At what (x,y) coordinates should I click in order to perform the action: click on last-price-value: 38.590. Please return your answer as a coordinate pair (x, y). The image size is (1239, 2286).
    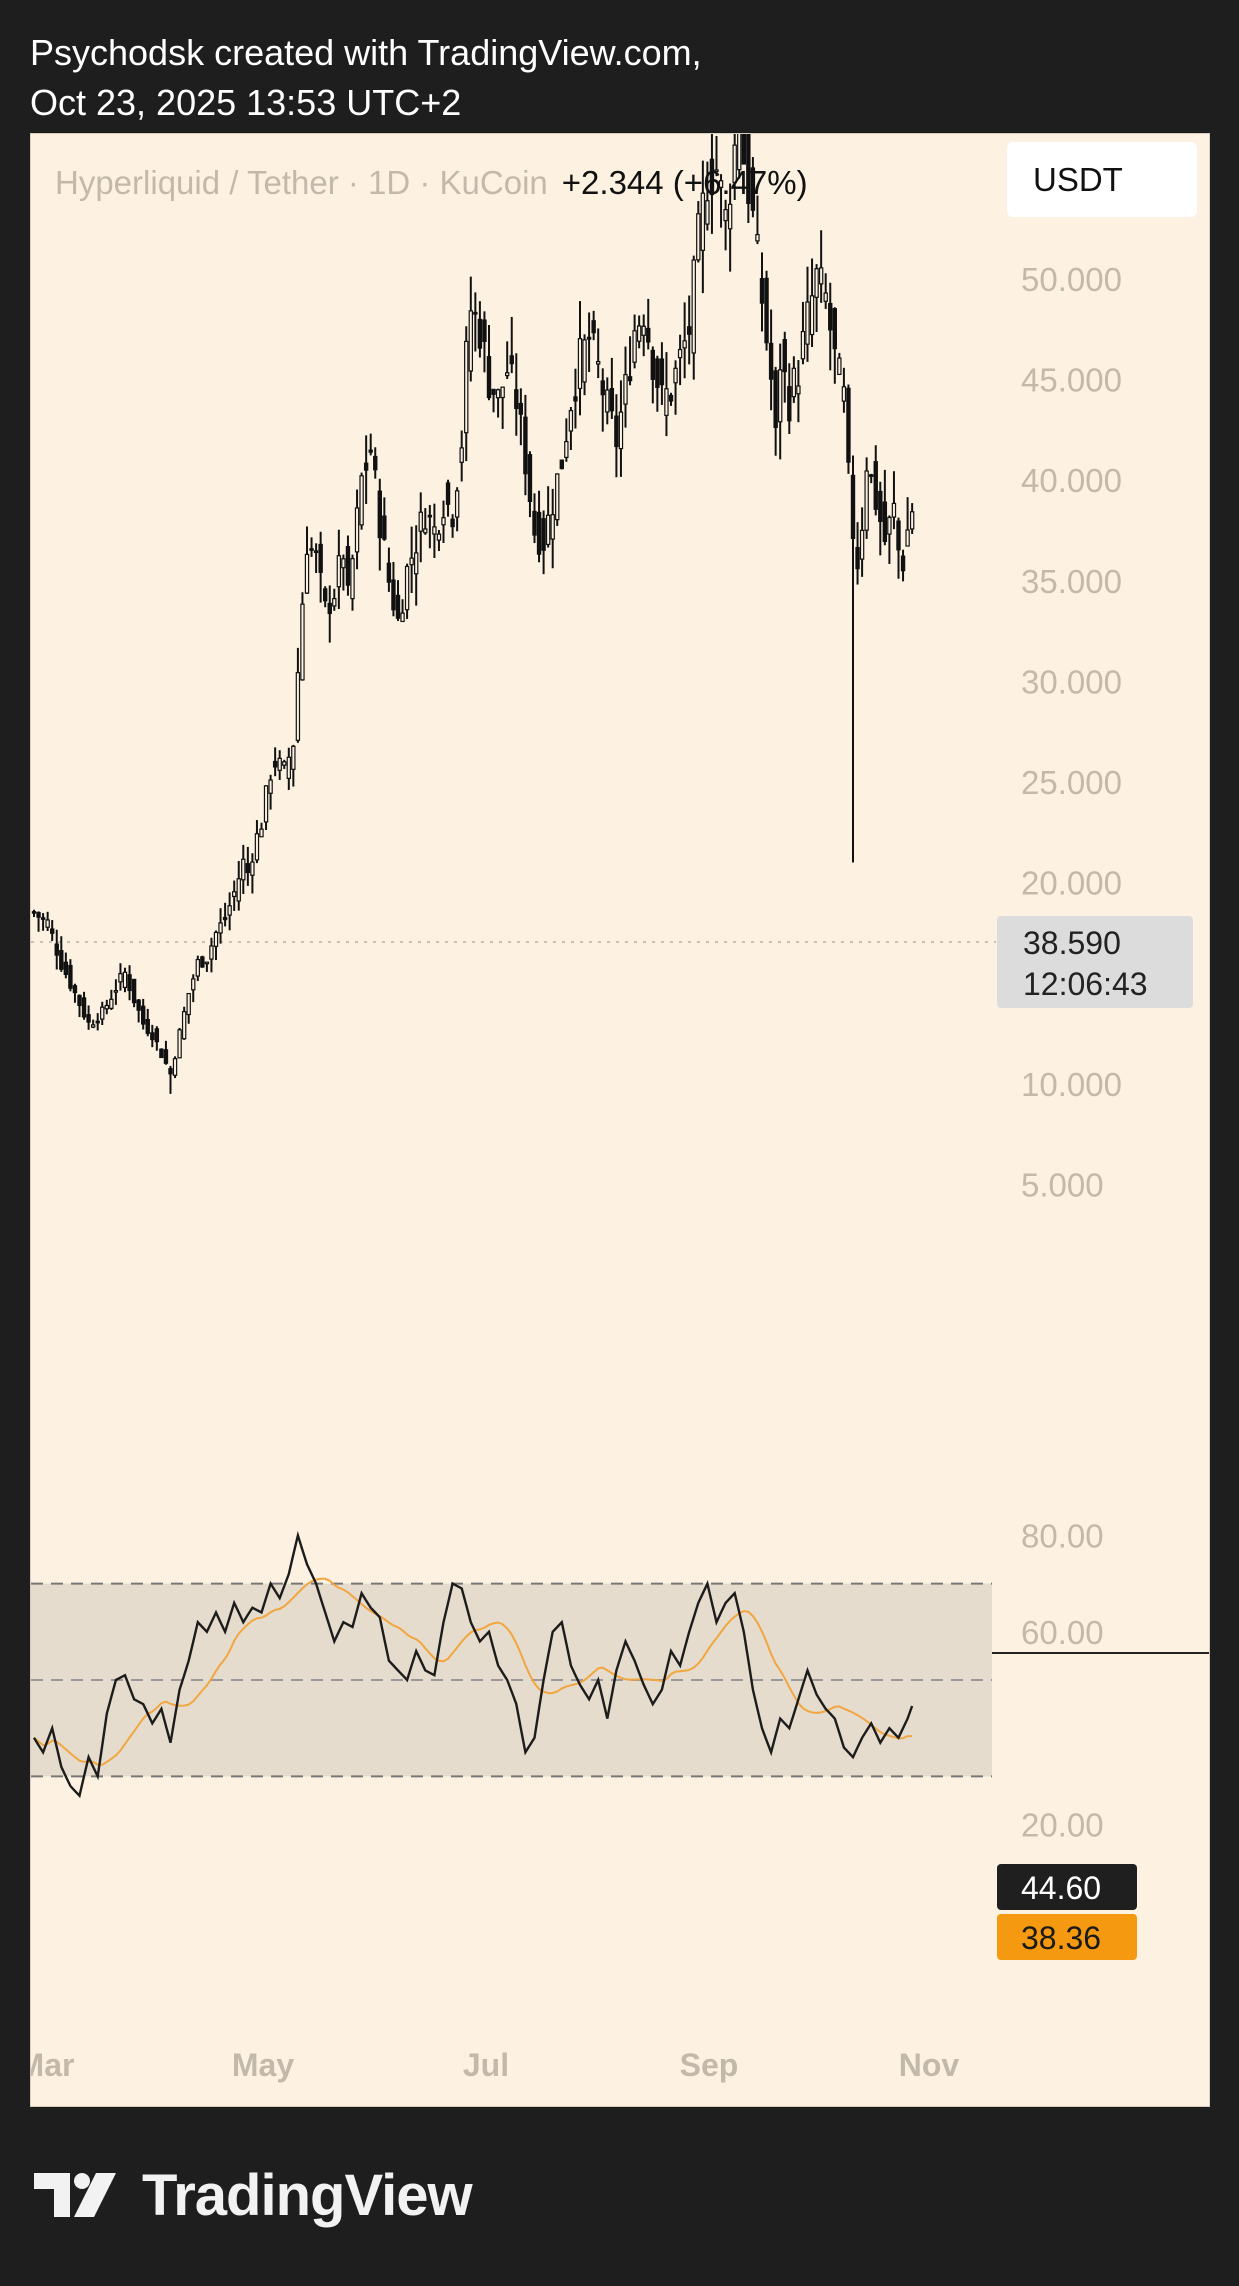
    Looking at the image, I should click on (1072, 943).